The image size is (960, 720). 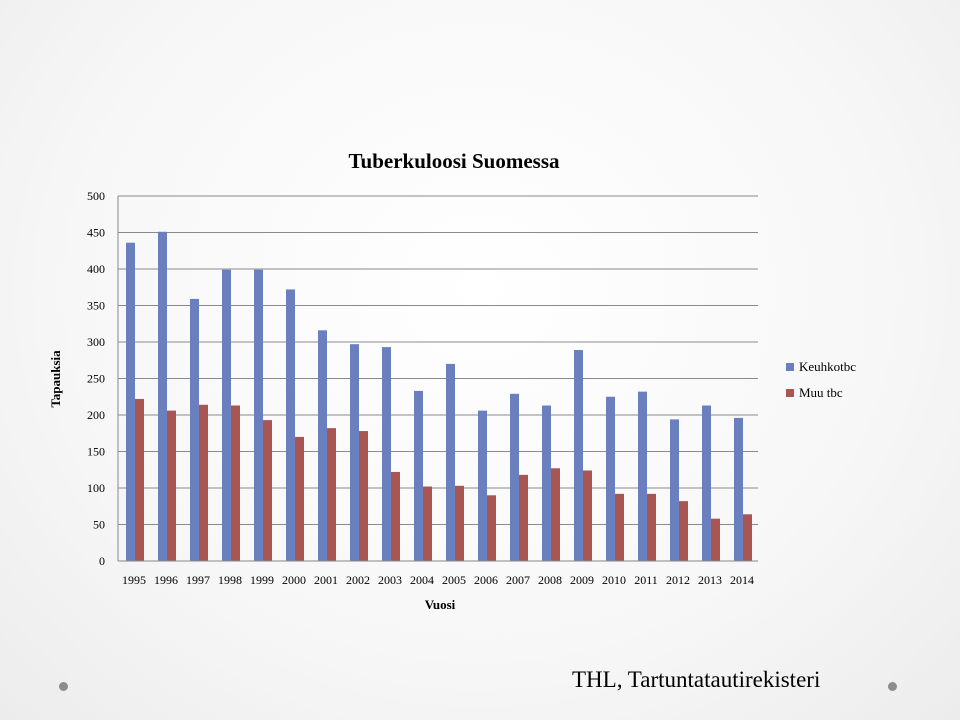 What do you see at coordinates (440, 604) in the screenshot?
I see `x-axis-title: Vuosi` at bounding box center [440, 604].